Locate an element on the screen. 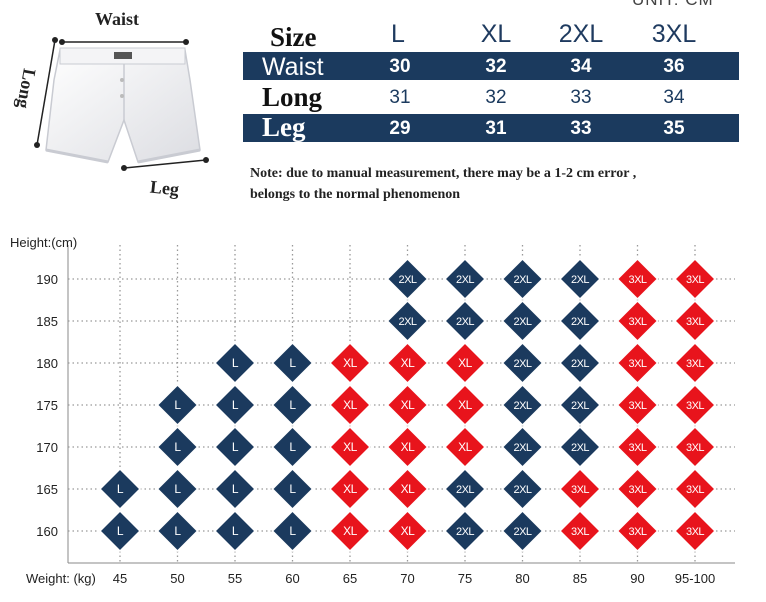 Image resolution: width=766 pixels, height=602 pixels. table-cell: 35 is located at coordinates (674, 128).